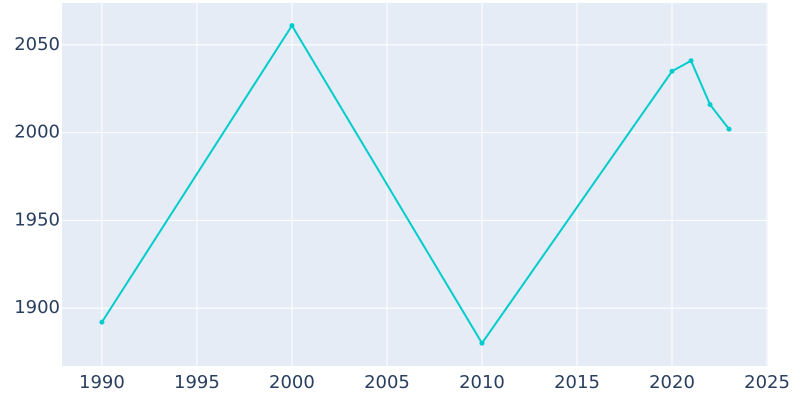 The image size is (800, 400). What do you see at coordinates (37, 219) in the screenshot?
I see `y-tick-label: 1950` at bounding box center [37, 219].